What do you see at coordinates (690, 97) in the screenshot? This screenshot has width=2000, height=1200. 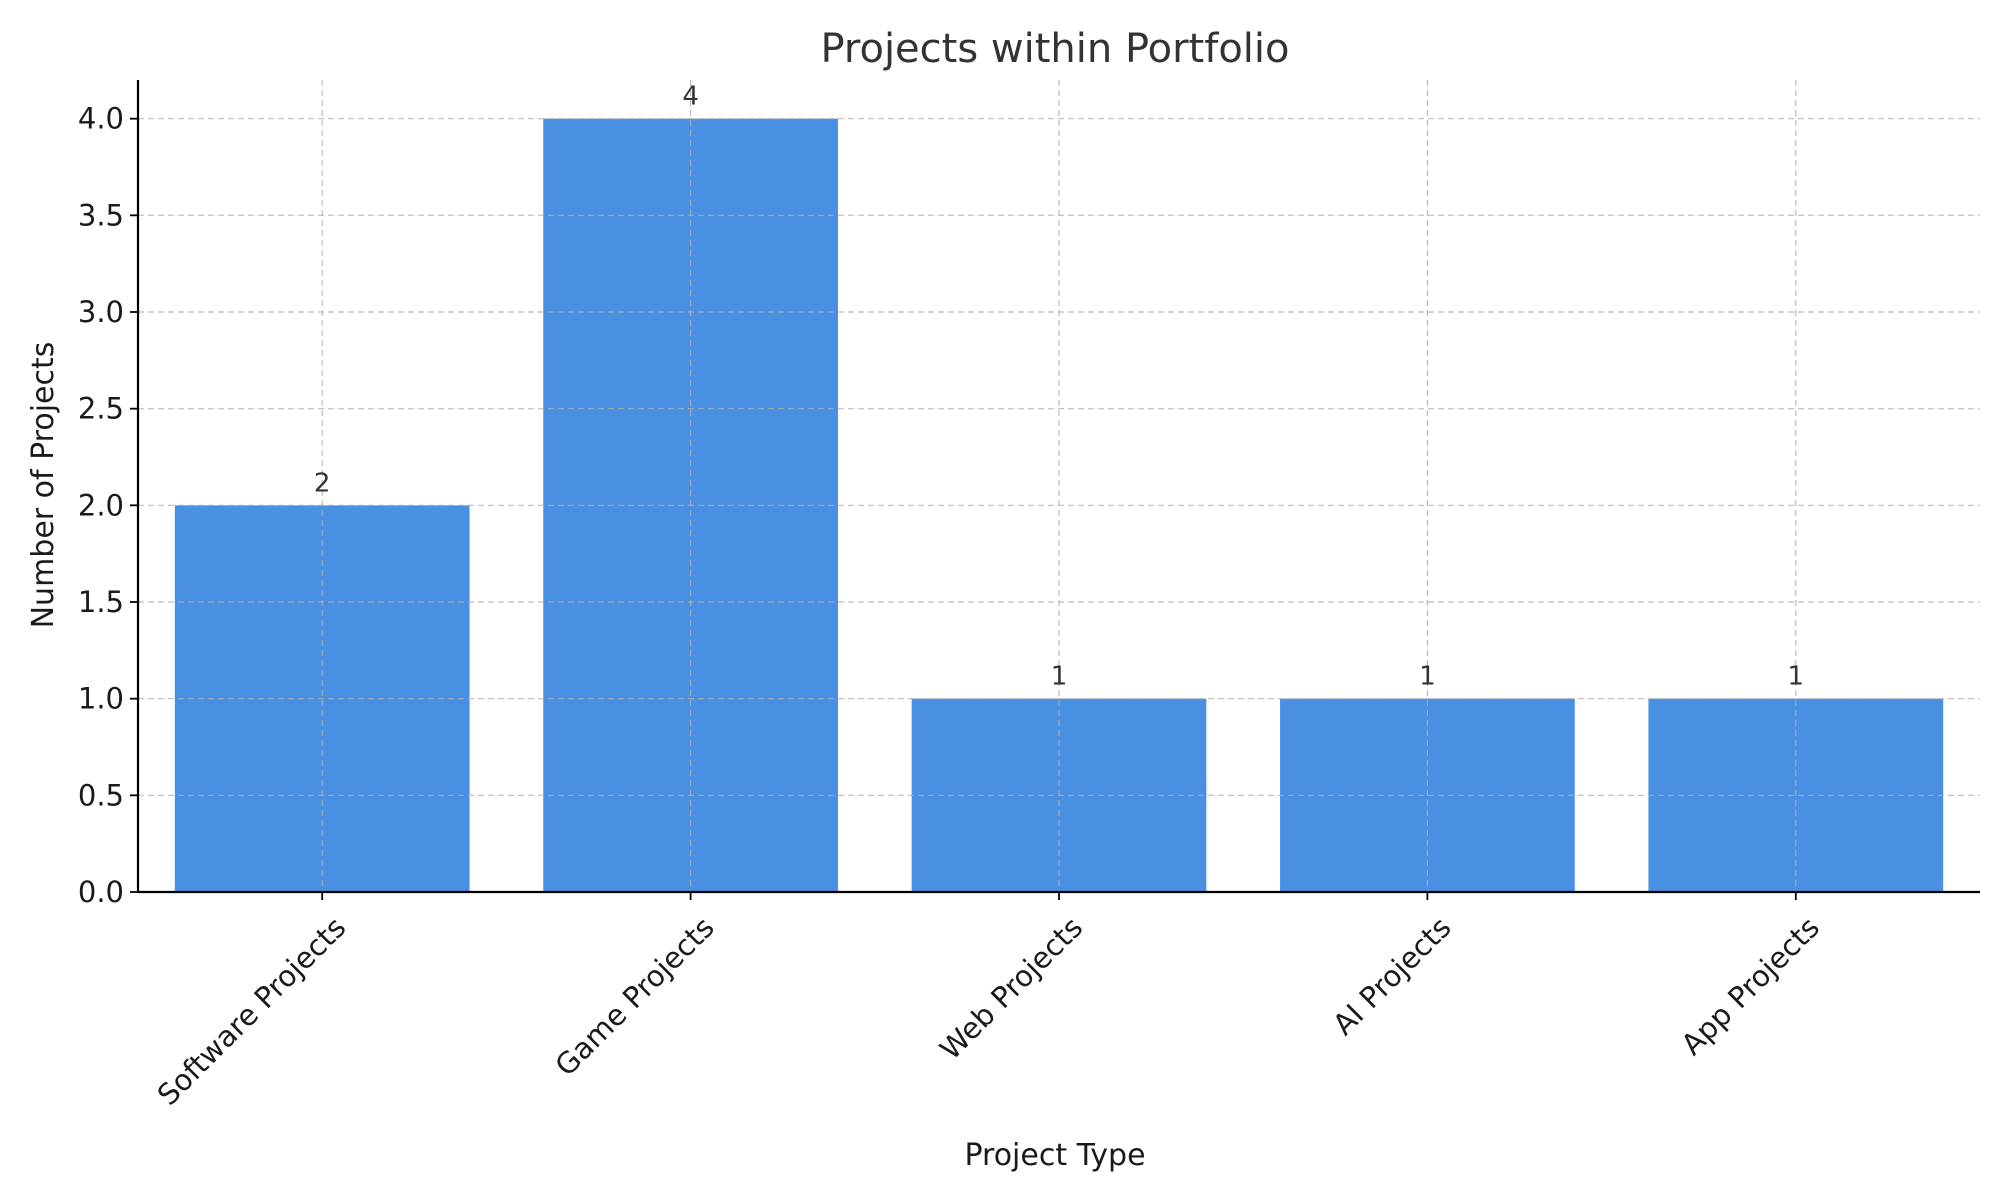 I see `data-label: 4` at bounding box center [690, 97].